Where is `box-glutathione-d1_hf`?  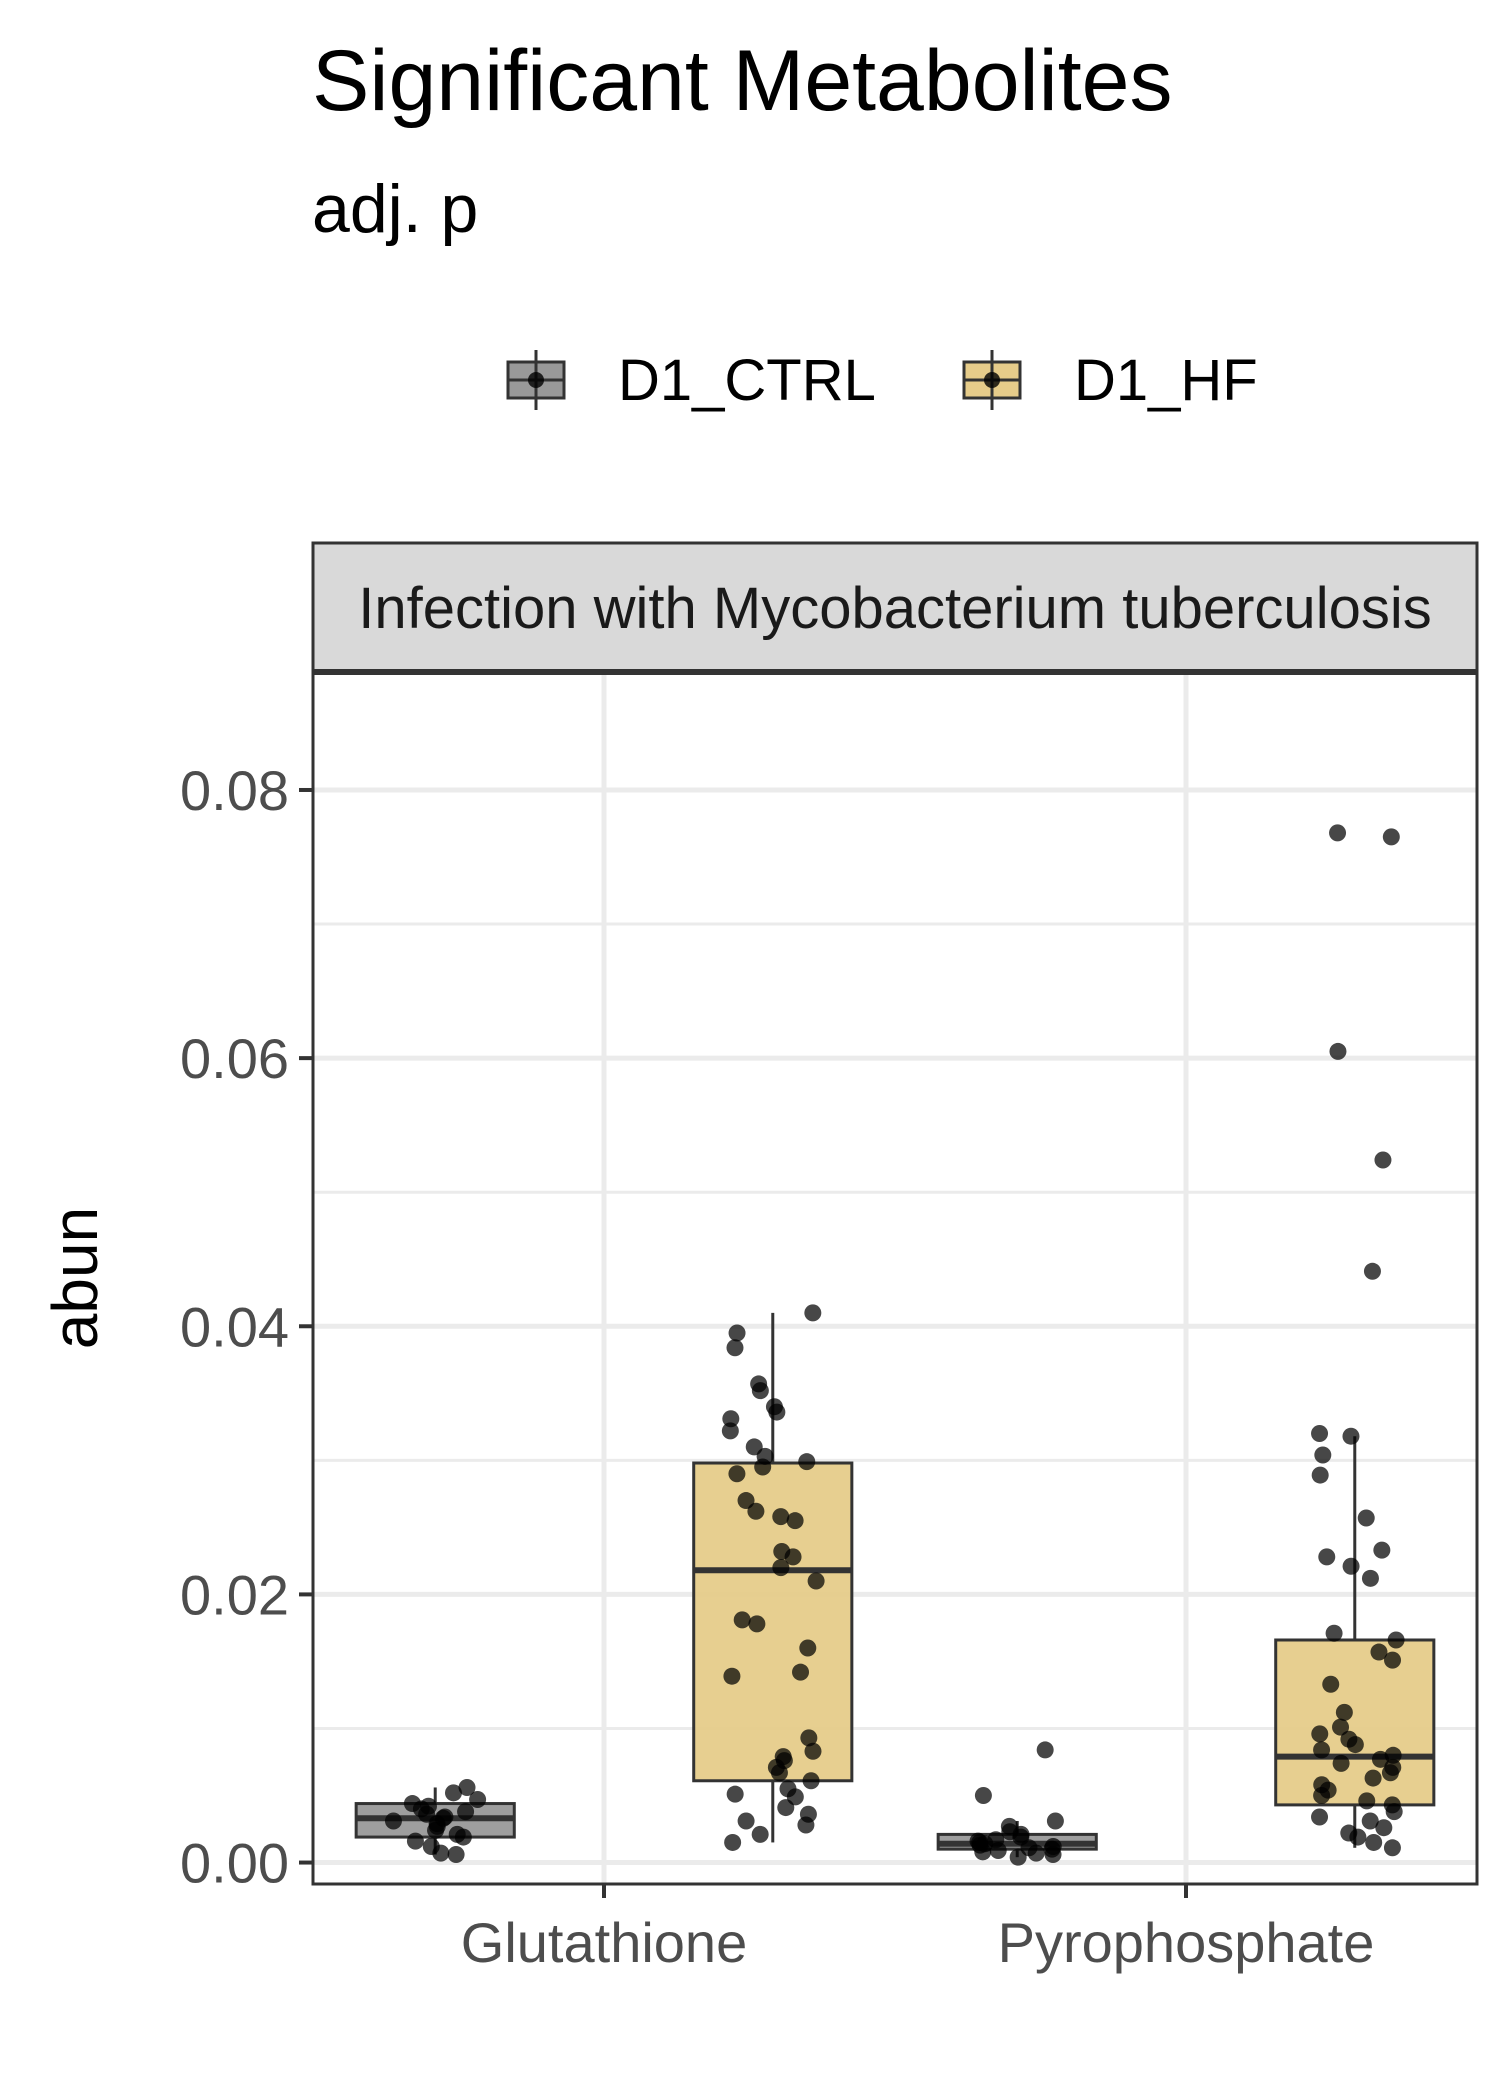
box-glutathione-d1_hf is located at coordinates (773, 1577).